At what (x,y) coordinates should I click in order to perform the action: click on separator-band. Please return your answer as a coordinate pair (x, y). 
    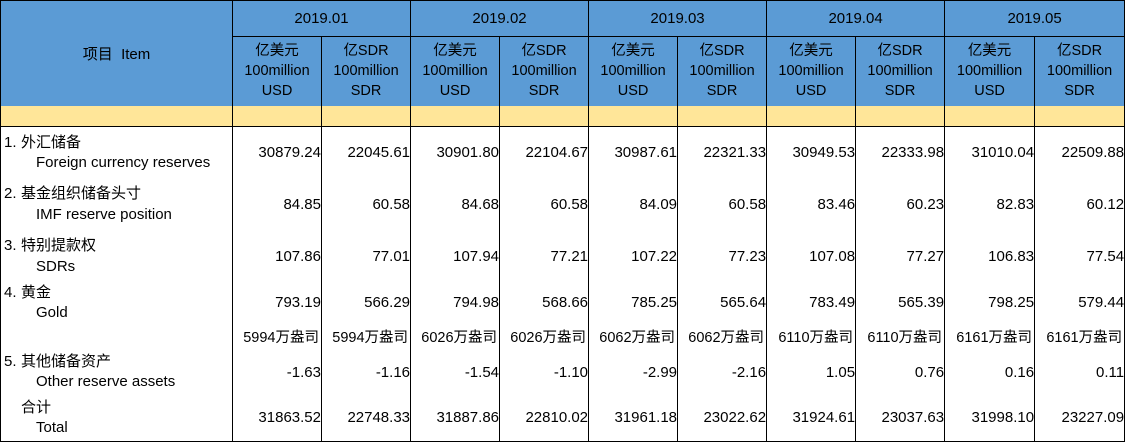
    Looking at the image, I should click on (562, 116).